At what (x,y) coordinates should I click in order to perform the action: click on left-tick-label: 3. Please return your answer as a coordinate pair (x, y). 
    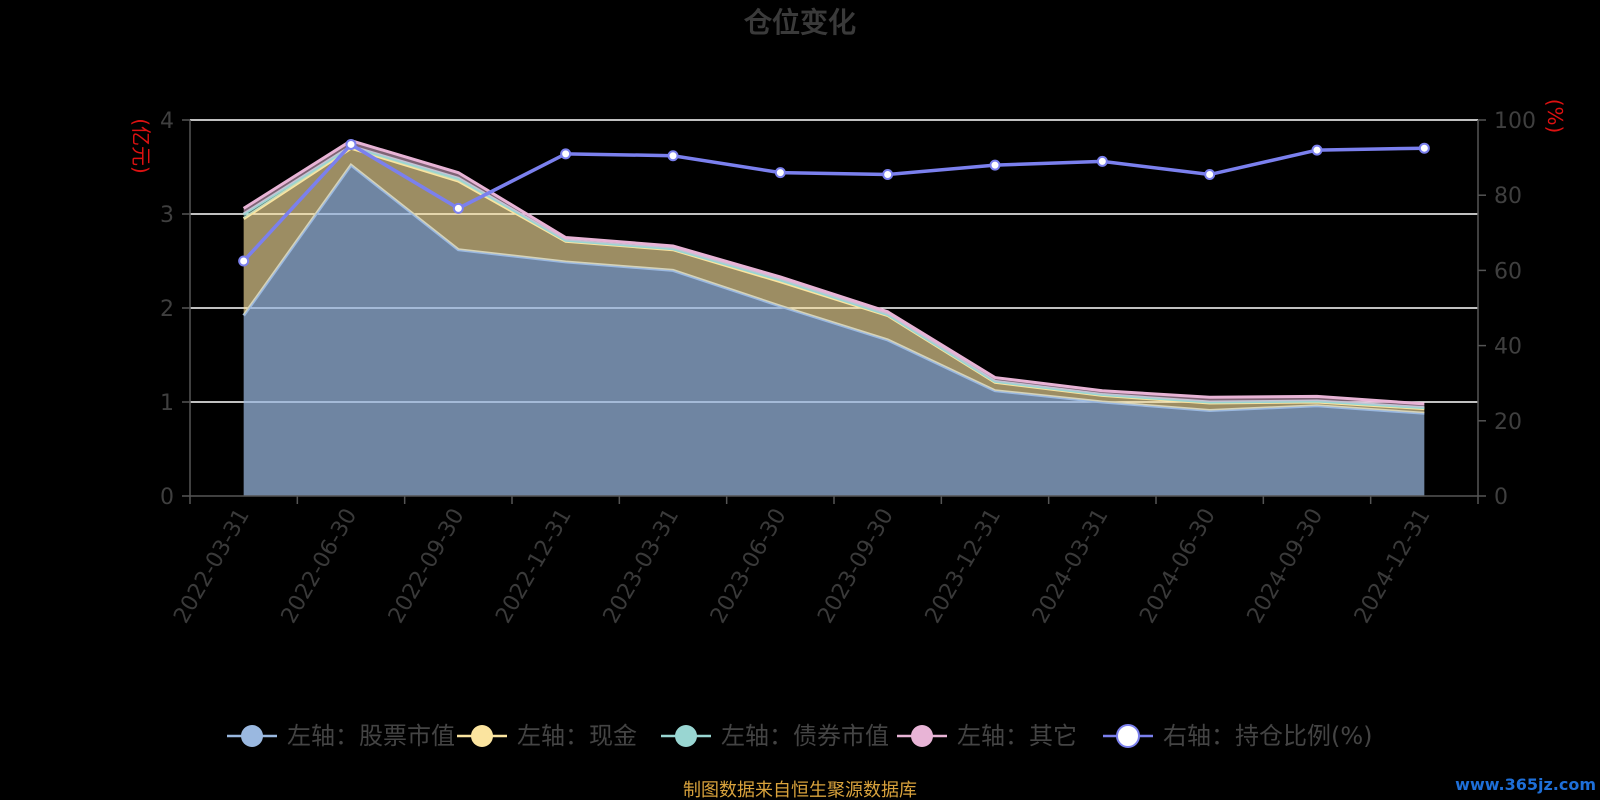
    Looking at the image, I should click on (167, 215).